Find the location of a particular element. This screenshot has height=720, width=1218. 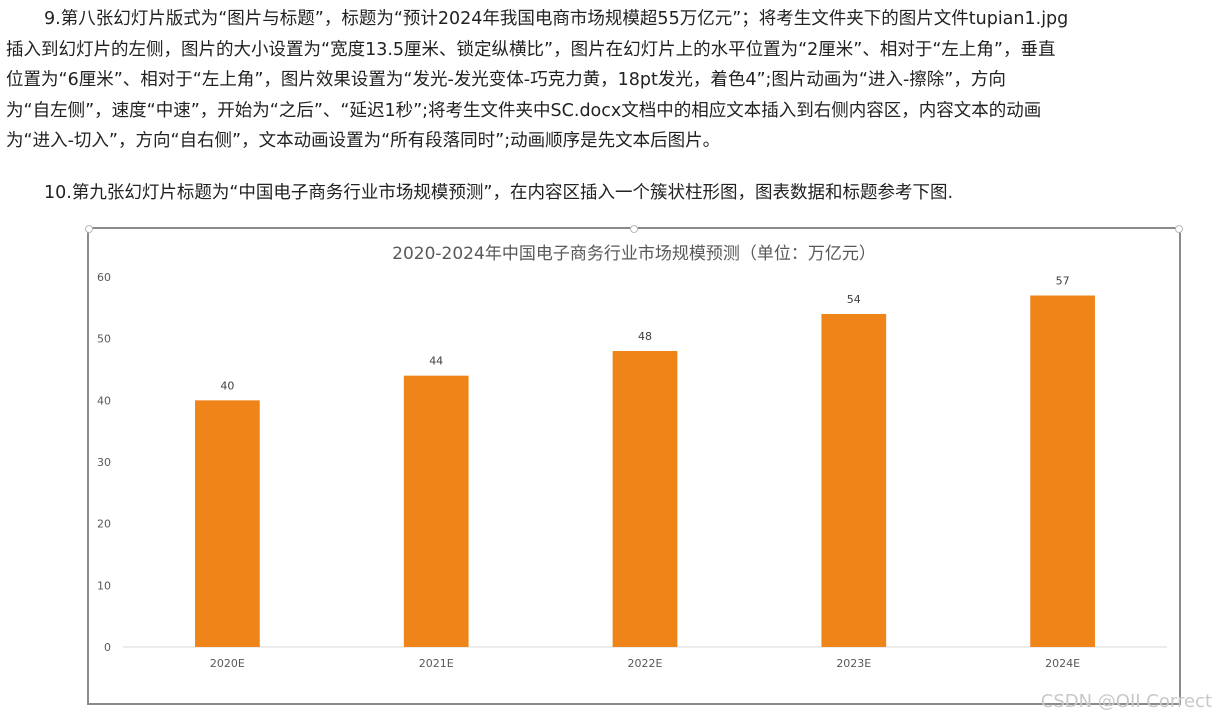

y-tick-label: 50 is located at coordinates (104, 339).